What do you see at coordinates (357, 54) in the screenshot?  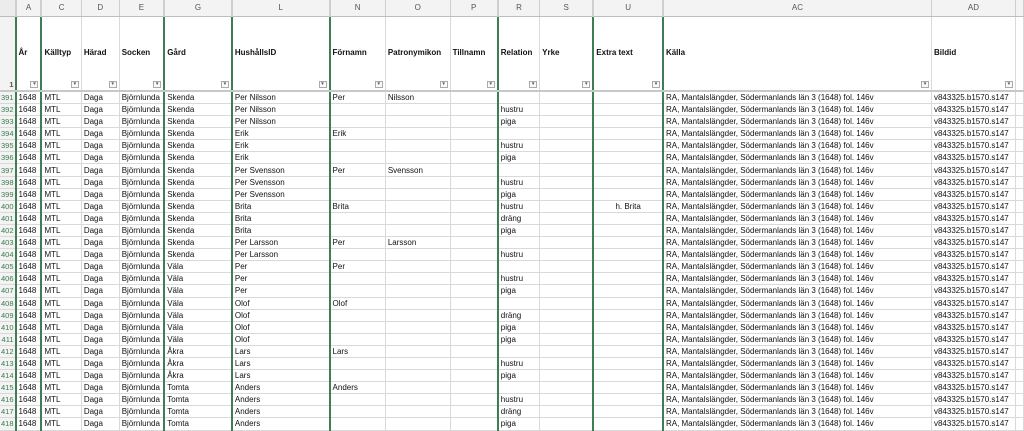 I see `header-cell: Förnamn ▾` at bounding box center [357, 54].